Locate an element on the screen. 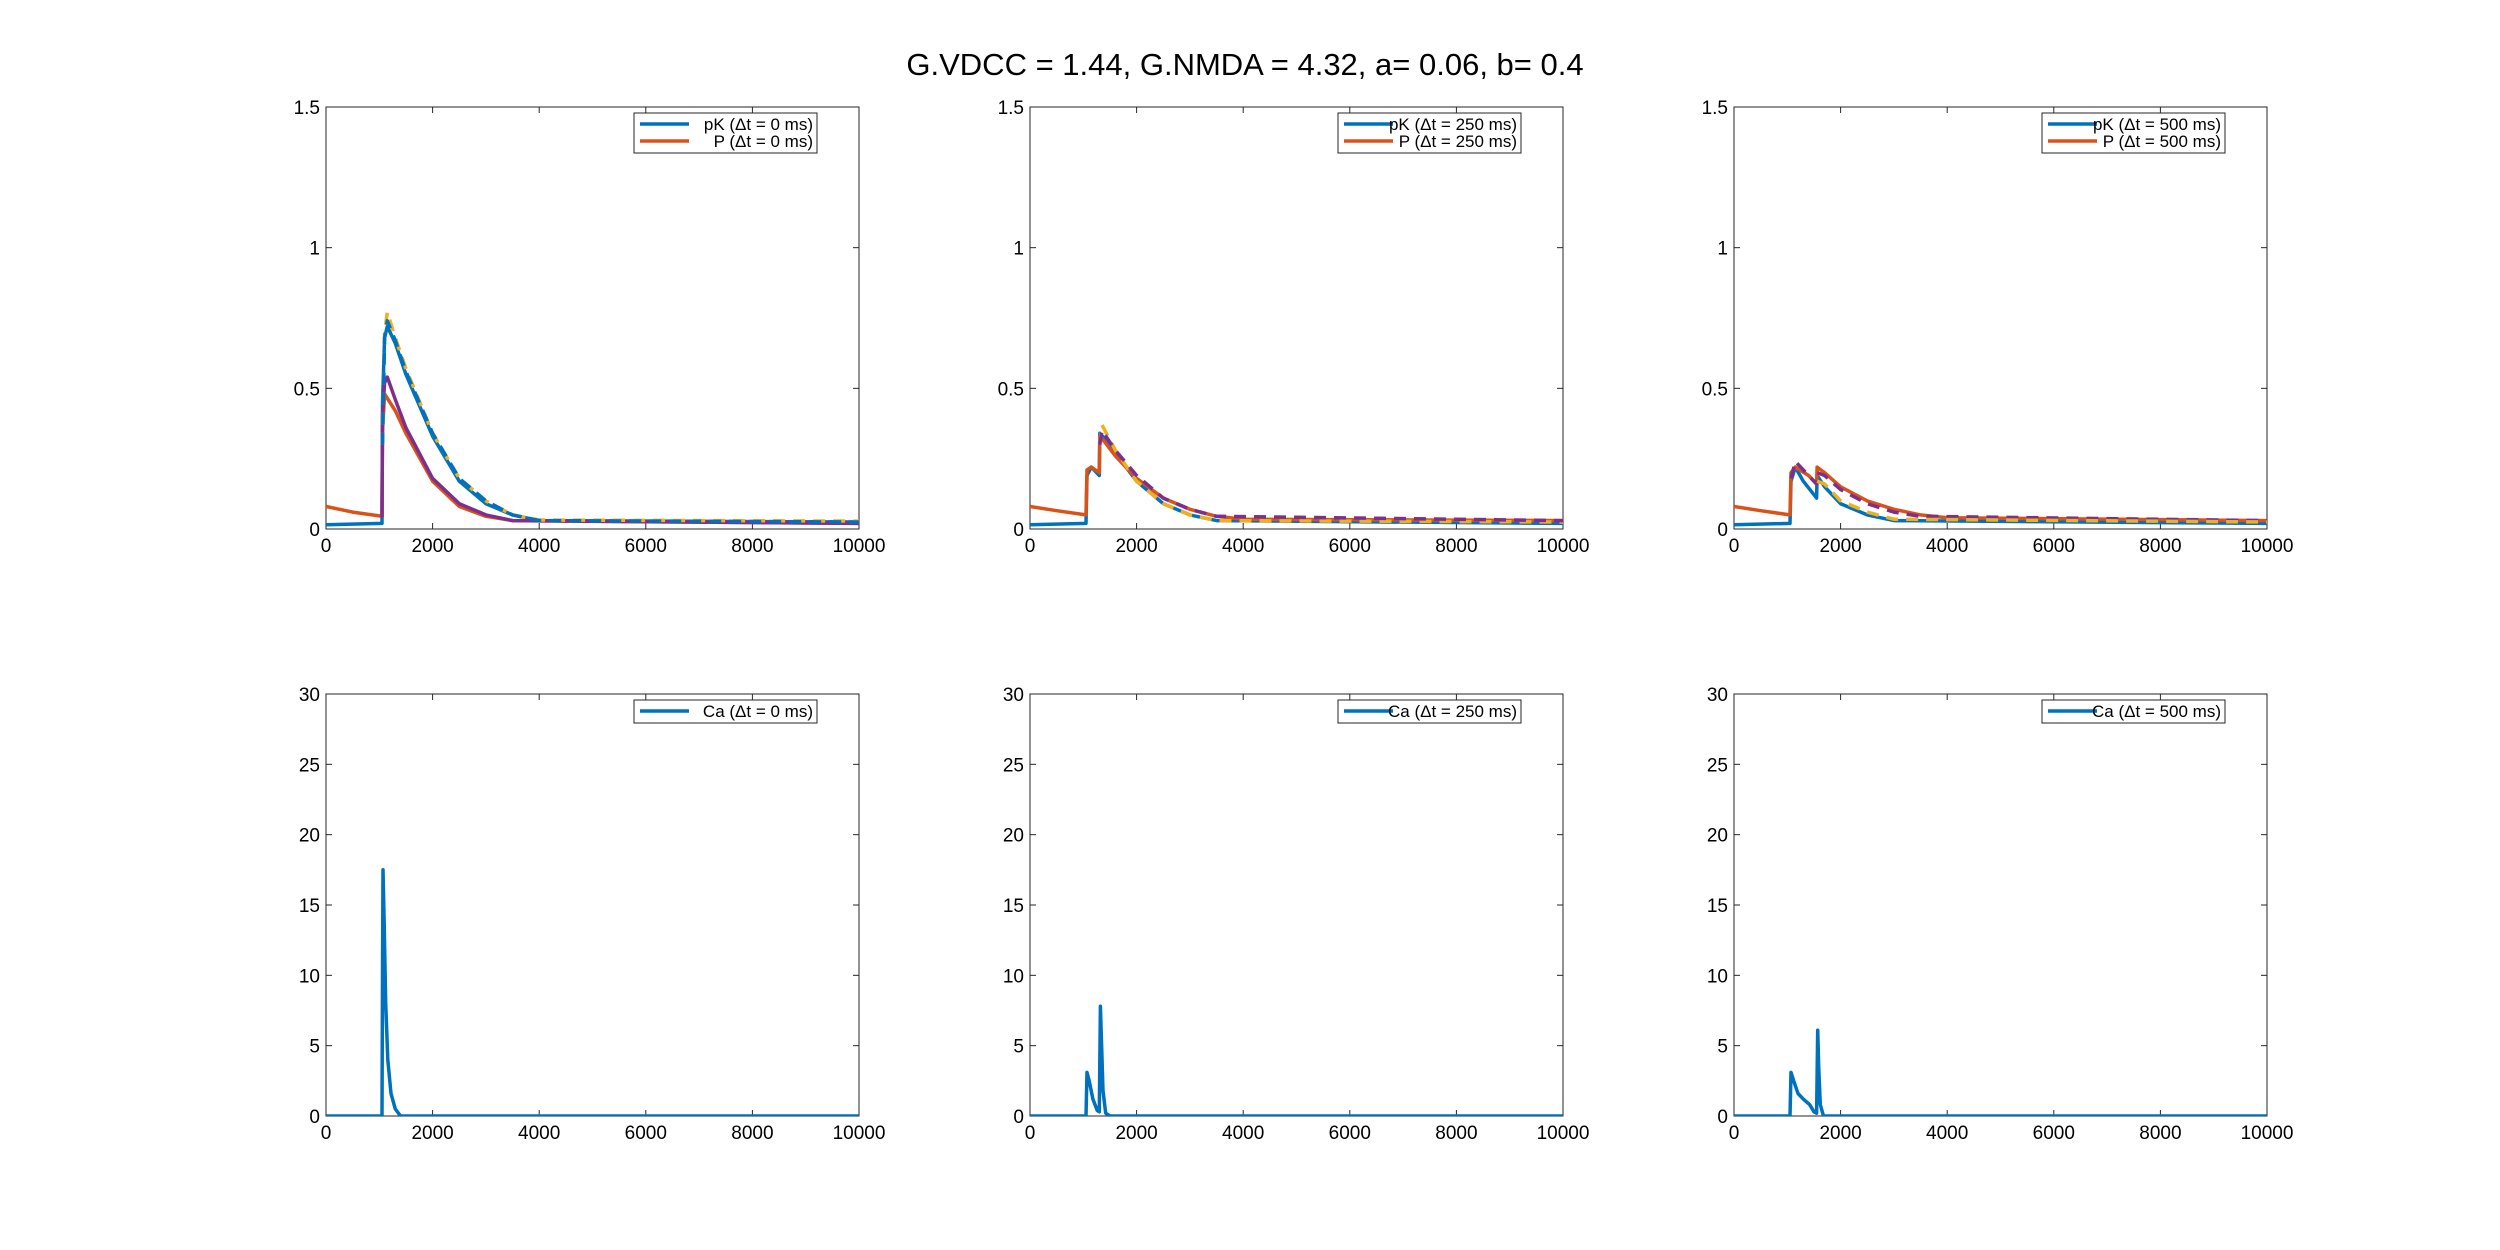 The height and width of the screenshot is (1250, 2500). legend: Ca (Δt = 0 ms) is located at coordinates (725, 711).